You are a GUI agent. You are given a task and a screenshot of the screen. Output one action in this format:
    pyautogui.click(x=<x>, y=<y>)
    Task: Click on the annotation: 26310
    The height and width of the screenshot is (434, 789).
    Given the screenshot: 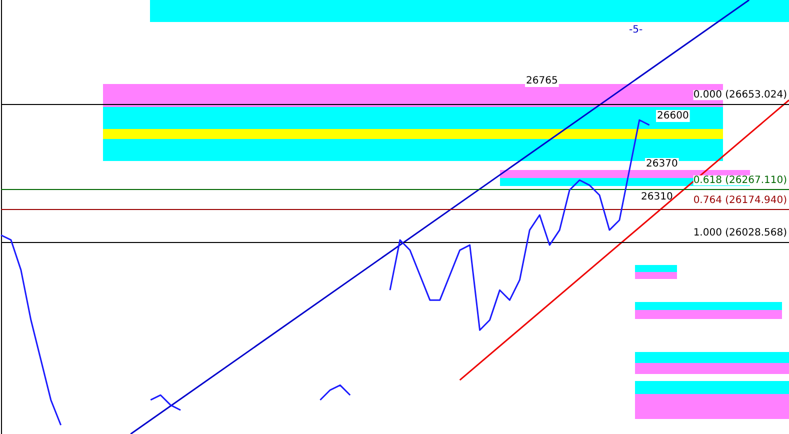 What is the action you would take?
    pyautogui.click(x=657, y=197)
    